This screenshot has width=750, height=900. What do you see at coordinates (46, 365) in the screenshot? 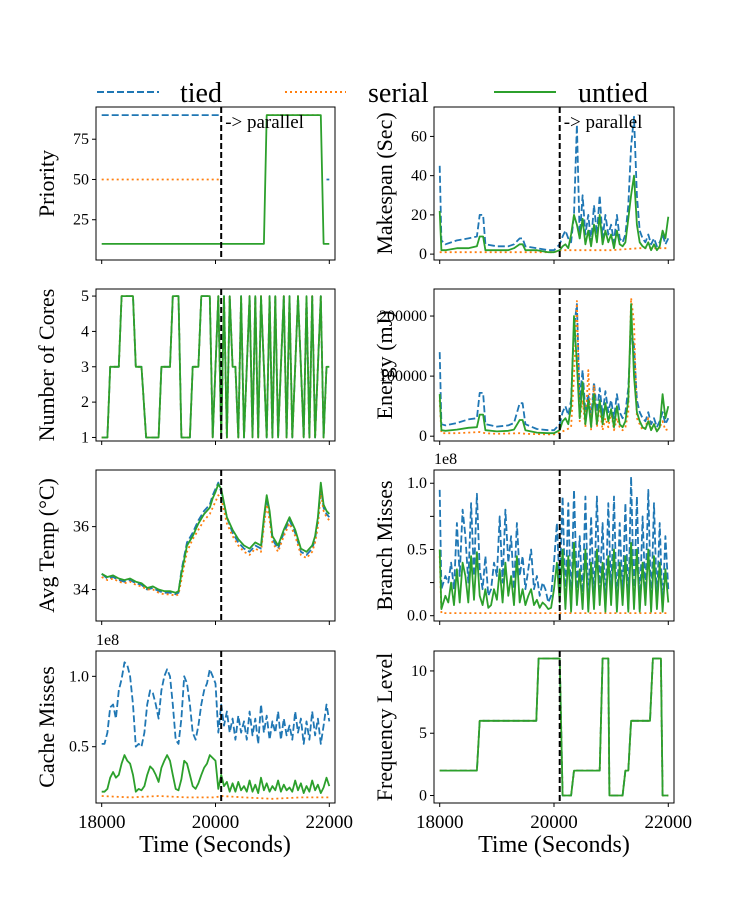
I see `ylabel: Number of Cores` at bounding box center [46, 365].